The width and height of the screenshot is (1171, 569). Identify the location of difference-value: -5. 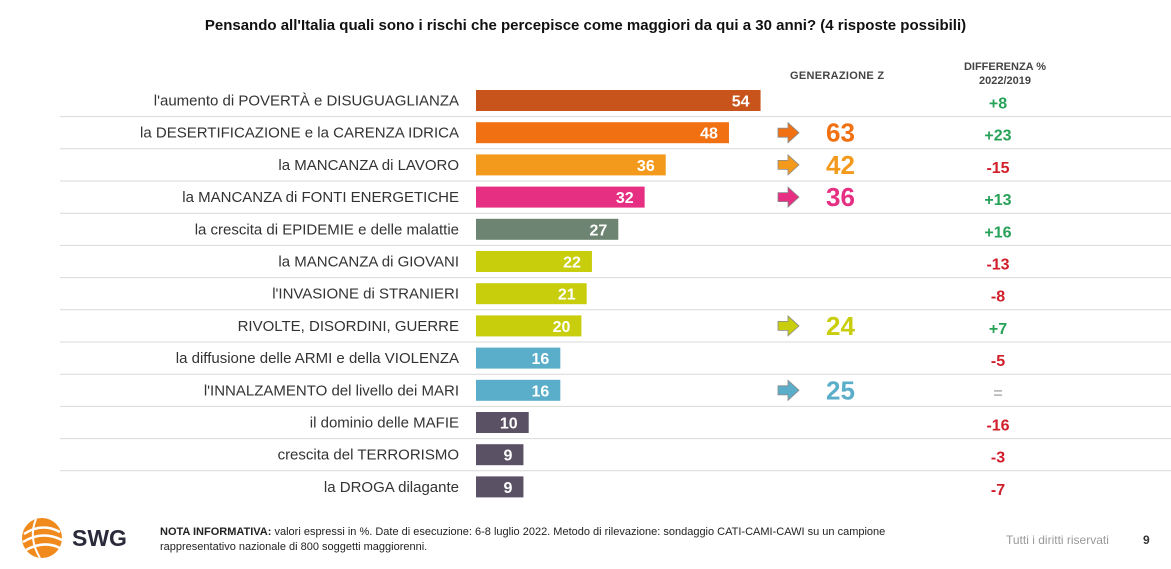
(998, 361).